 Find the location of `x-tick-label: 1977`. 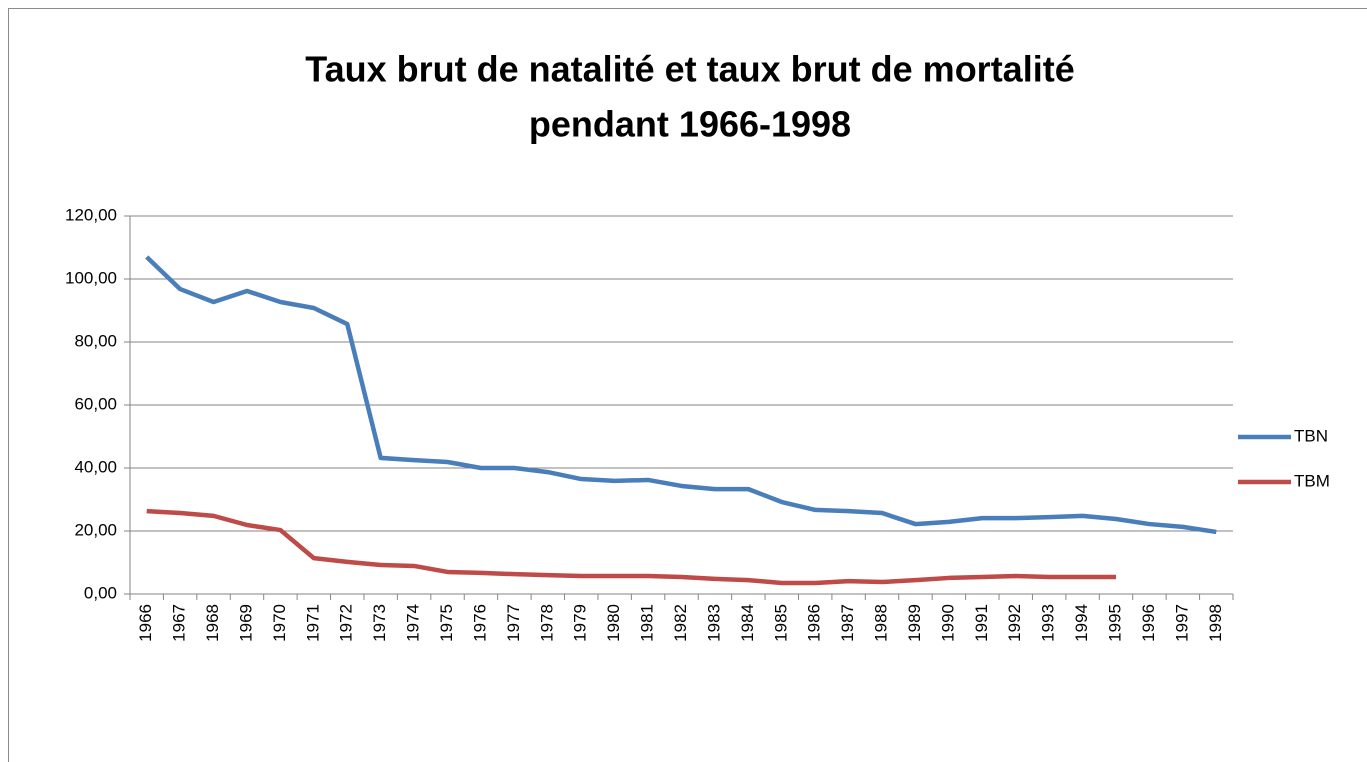

x-tick-label: 1977 is located at coordinates (513, 623).